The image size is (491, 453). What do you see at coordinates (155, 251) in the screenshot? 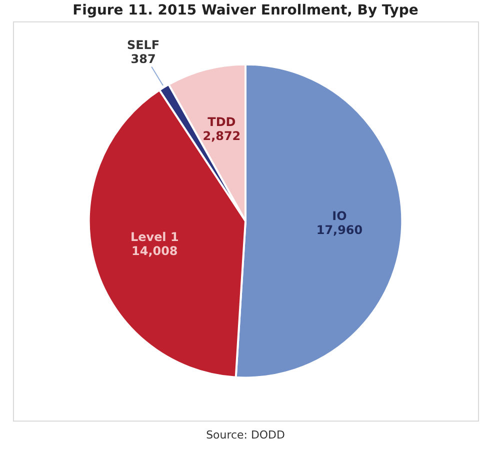
I see `data-label: 14,008` at bounding box center [155, 251].